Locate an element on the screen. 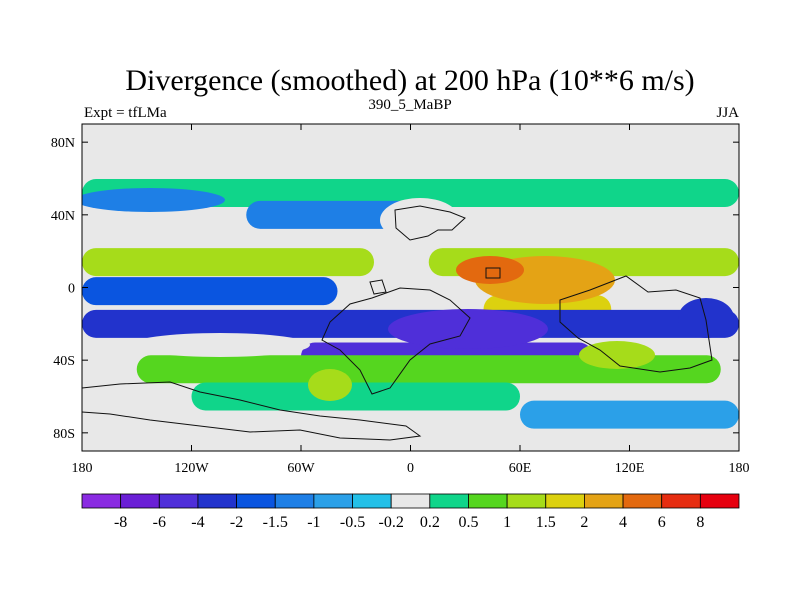  colorbar-label: 0.5 is located at coordinates (468, 522).